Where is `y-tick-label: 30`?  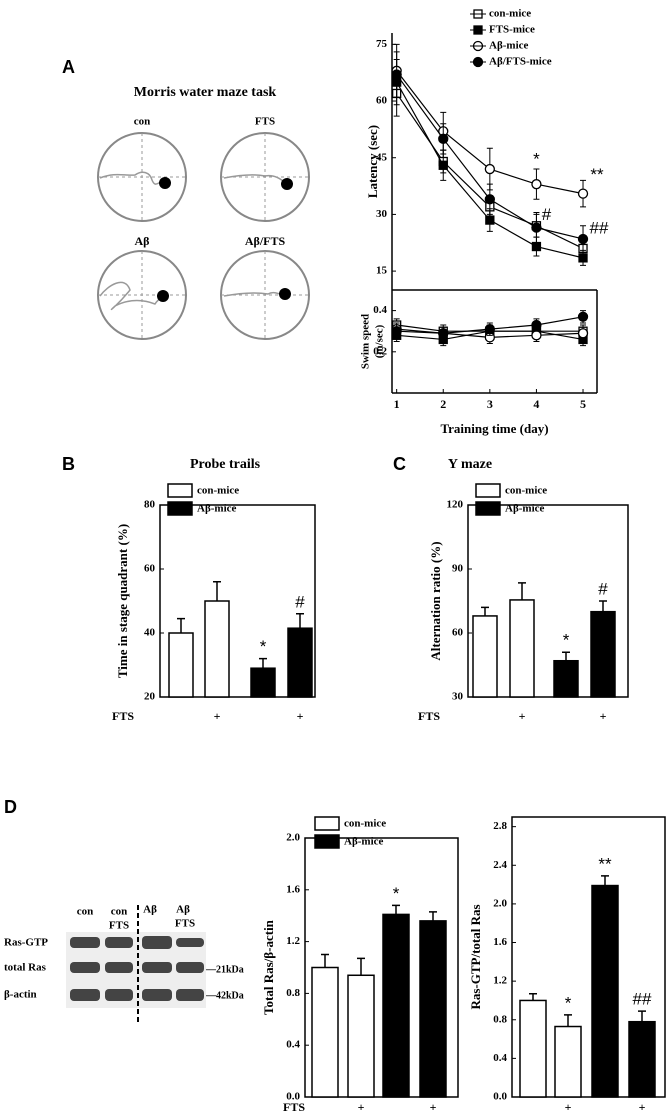
y-tick-label: 30 is located at coordinates (458, 697).